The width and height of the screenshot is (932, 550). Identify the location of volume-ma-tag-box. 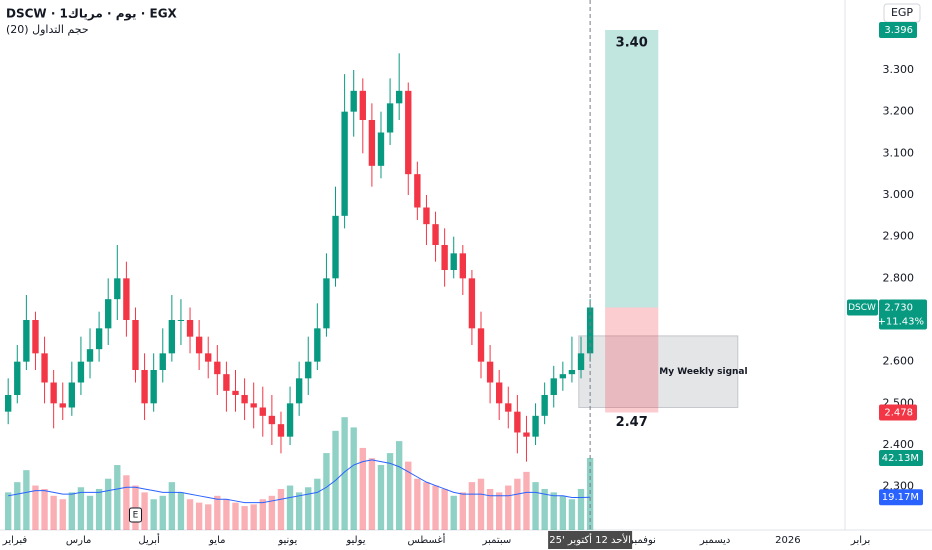
(901, 497).